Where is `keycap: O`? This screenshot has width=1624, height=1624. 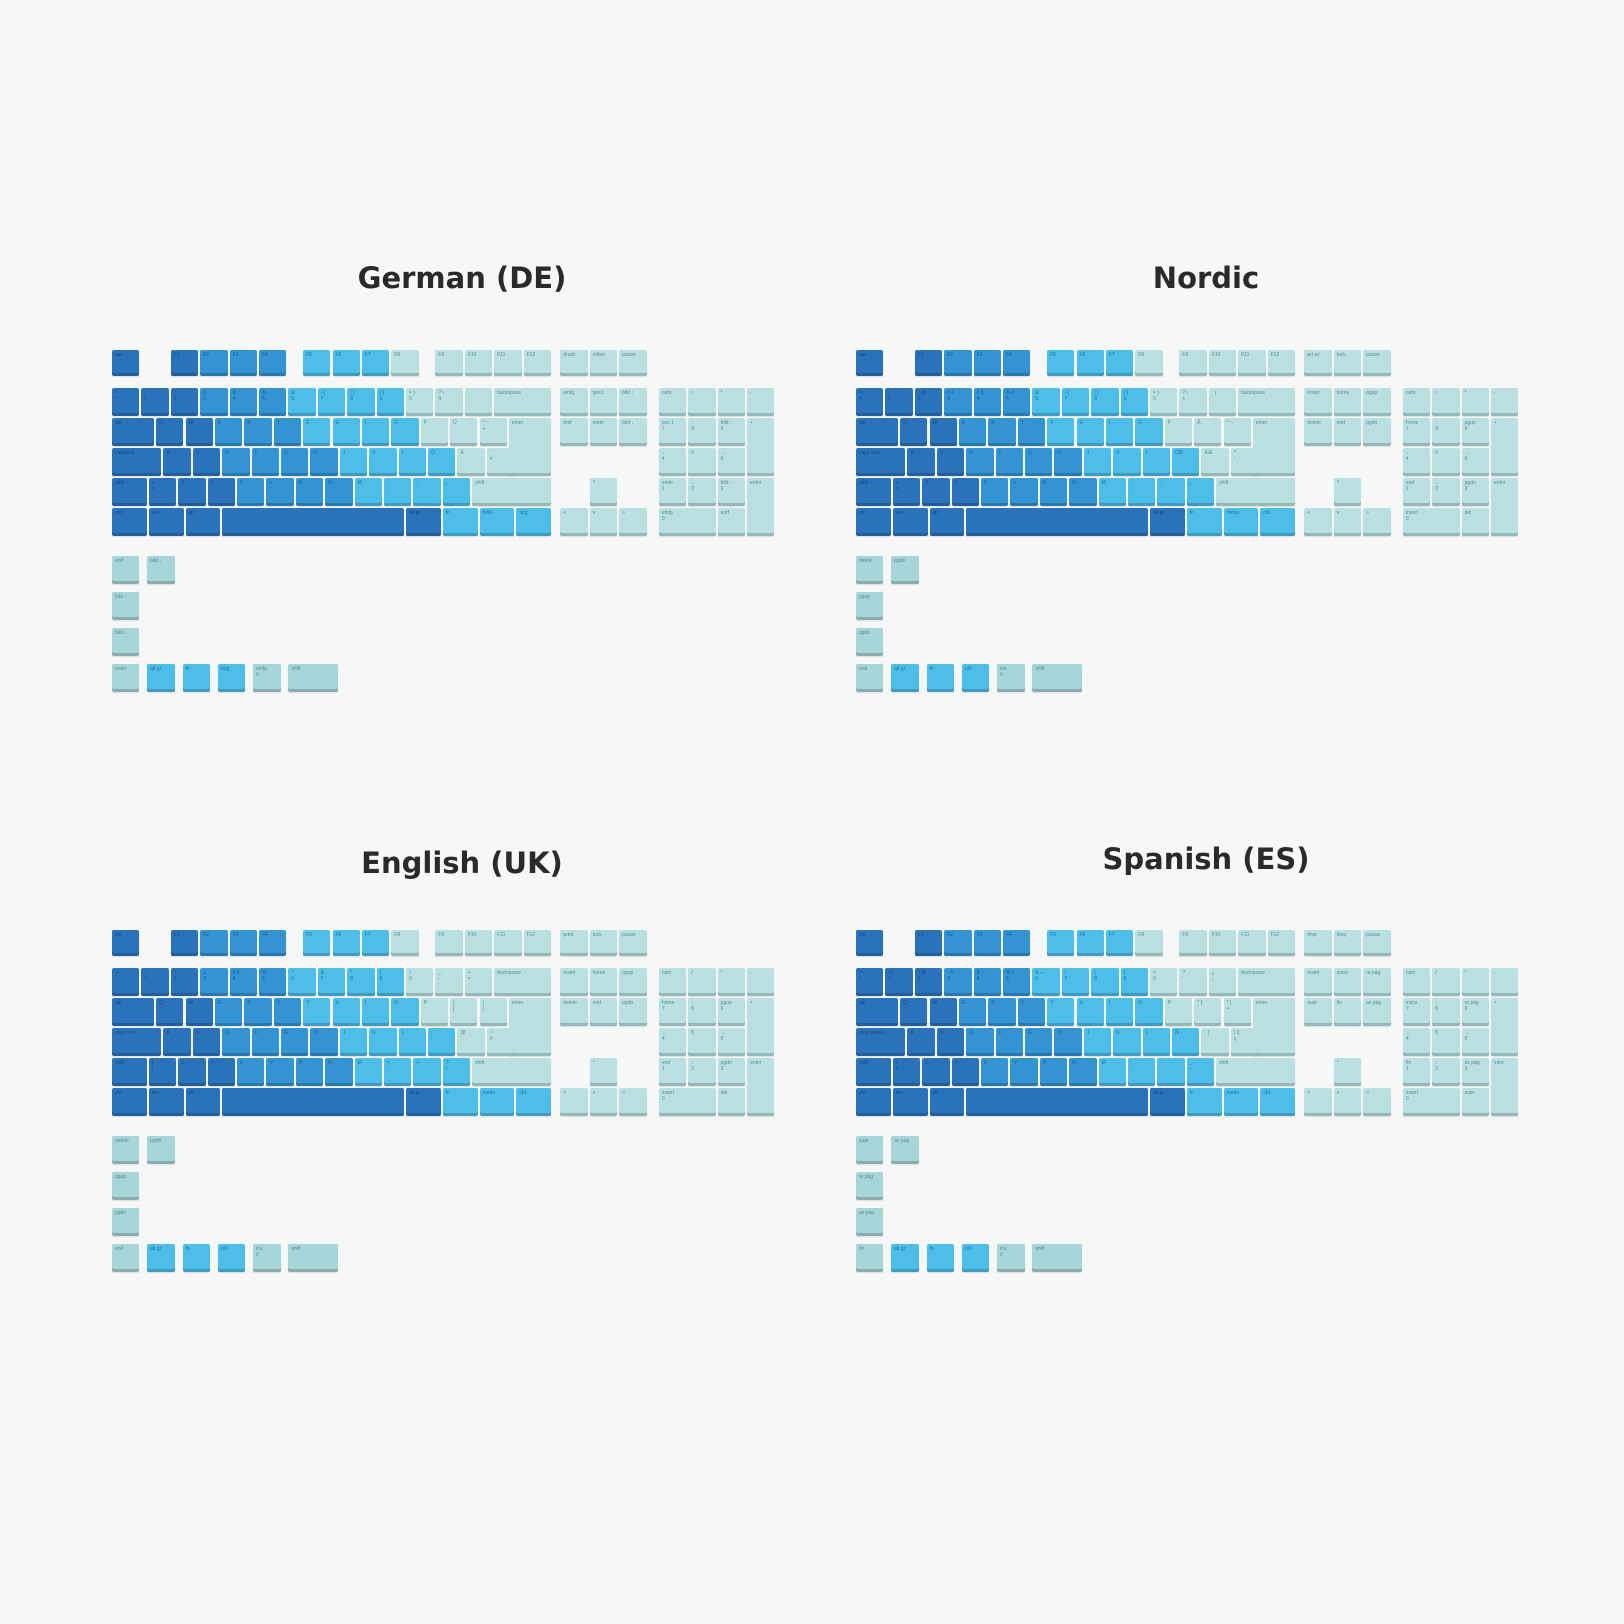 keycap: O is located at coordinates (1149, 1012).